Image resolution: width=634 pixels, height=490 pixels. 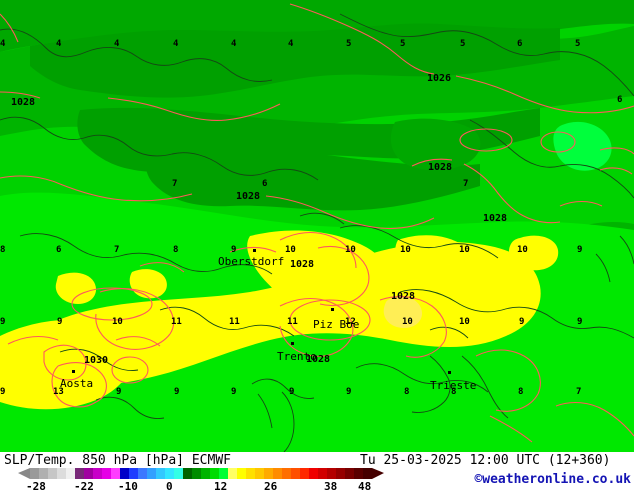 I want to click on copyright-label: ©weatheronline.co.uk, so click(x=552, y=479).